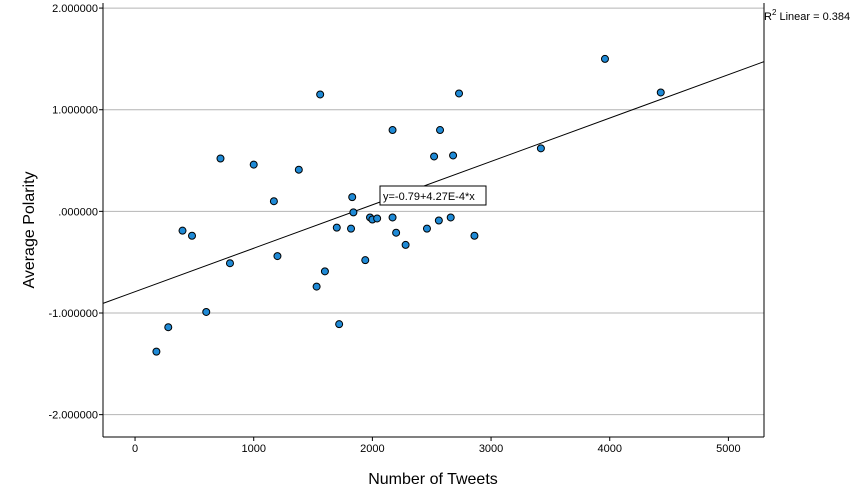  What do you see at coordinates (768, 17) in the screenshot?
I see `r2-prefix: R` at bounding box center [768, 17].